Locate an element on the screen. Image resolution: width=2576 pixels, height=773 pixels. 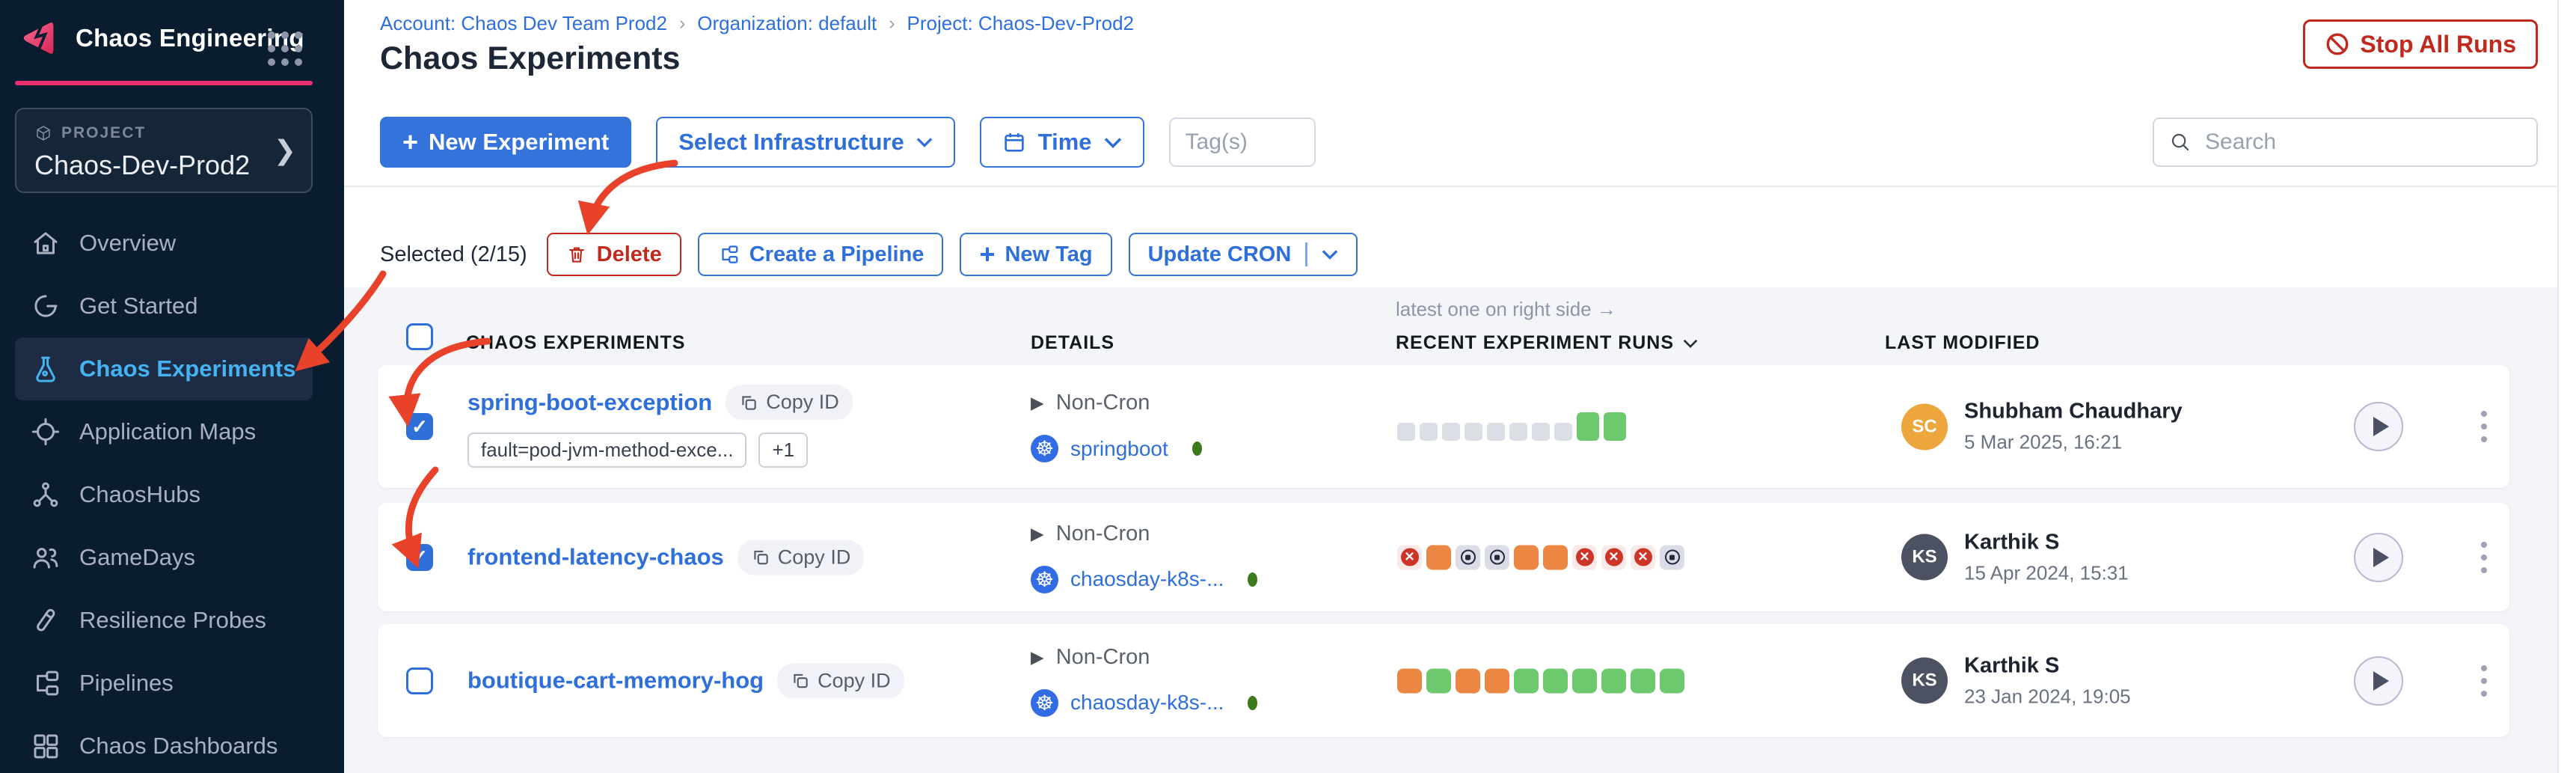
delete-button: Delete is located at coordinates (613, 254).